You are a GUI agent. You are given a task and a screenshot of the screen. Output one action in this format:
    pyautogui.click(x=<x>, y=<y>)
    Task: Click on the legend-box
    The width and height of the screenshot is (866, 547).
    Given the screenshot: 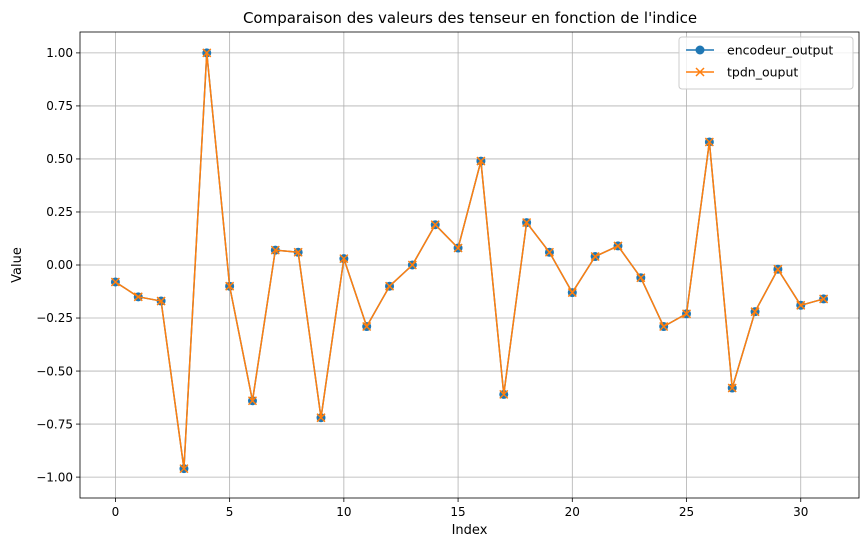 What is the action you would take?
    pyautogui.click(x=766, y=63)
    